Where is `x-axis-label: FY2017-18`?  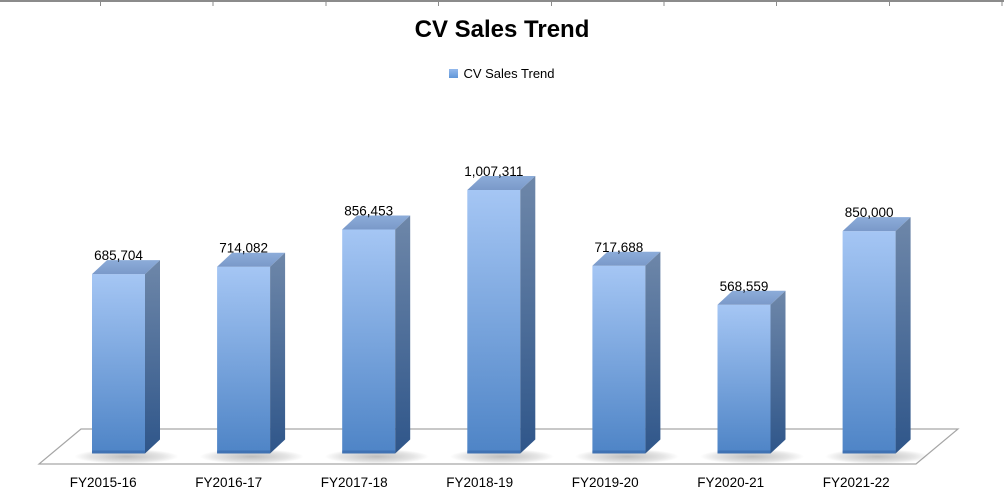
x-axis-label: FY2017-18 is located at coordinates (354, 482).